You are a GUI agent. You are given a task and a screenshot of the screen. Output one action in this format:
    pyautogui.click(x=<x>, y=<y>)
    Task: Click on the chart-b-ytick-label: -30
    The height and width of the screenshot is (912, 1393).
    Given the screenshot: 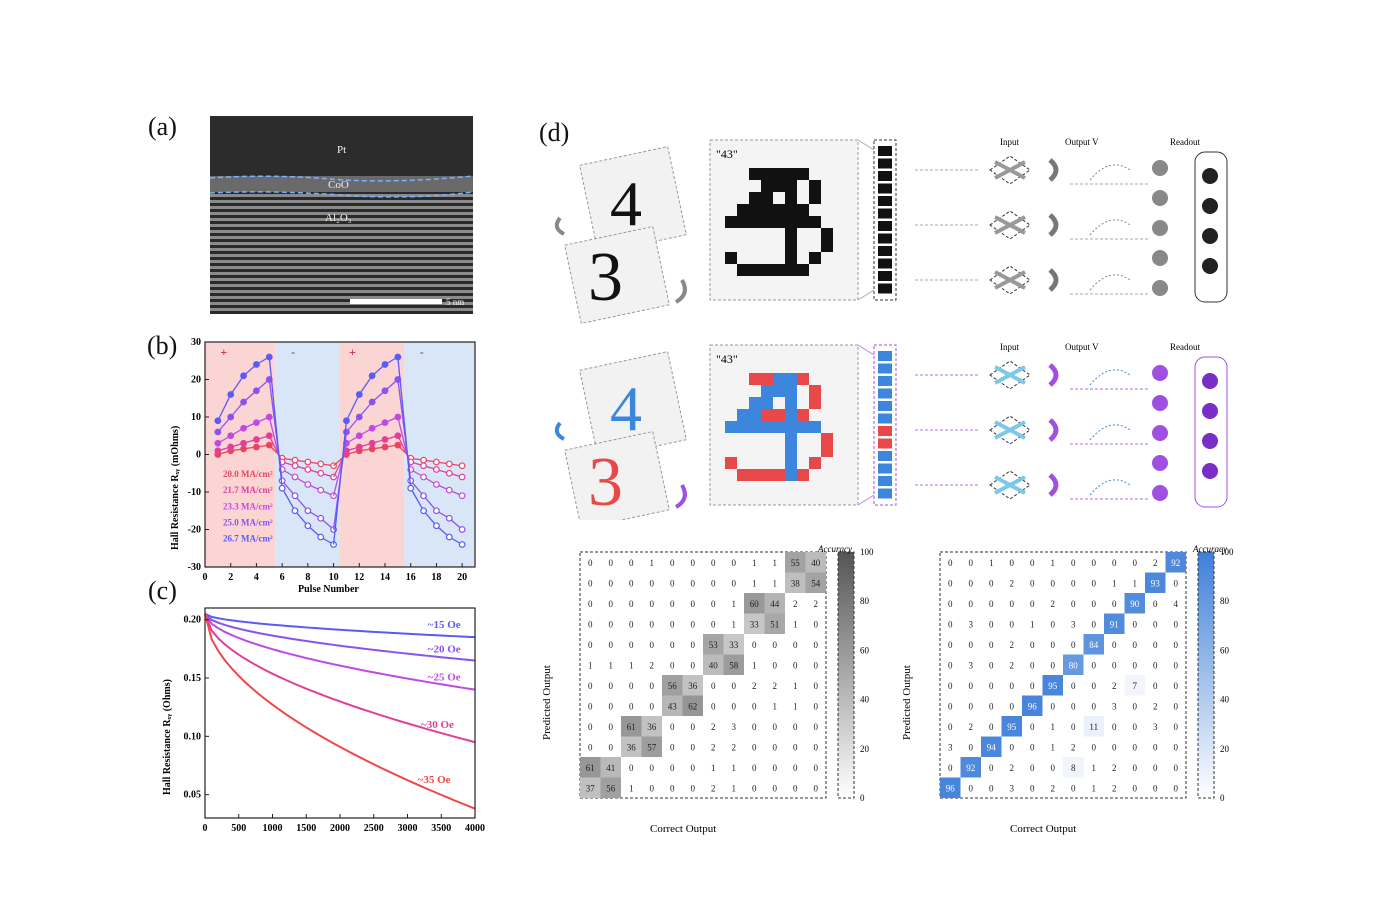 What is the action you would take?
    pyautogui.click(x=194, y=567)
    